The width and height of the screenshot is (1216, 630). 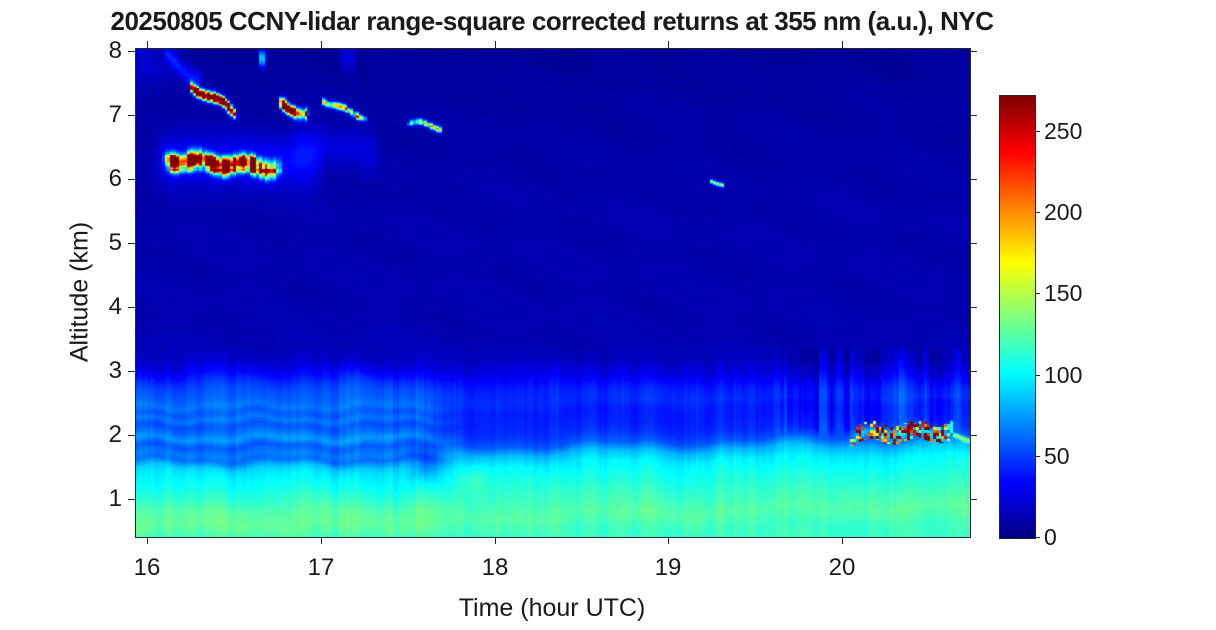 I want to click on y-tick-label: 6, so click(x=115, y=178).